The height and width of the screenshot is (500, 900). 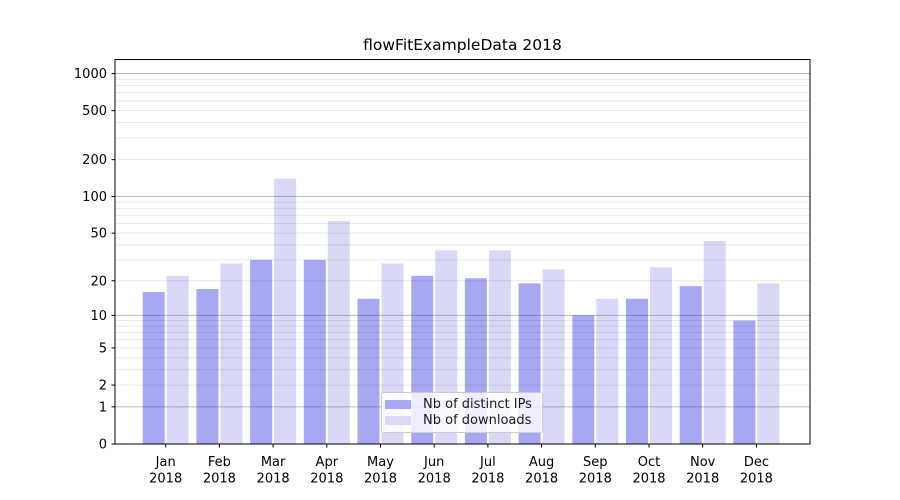 I want to click on x-tick-label-year-dec: 2018, so click(x=756, y=479).